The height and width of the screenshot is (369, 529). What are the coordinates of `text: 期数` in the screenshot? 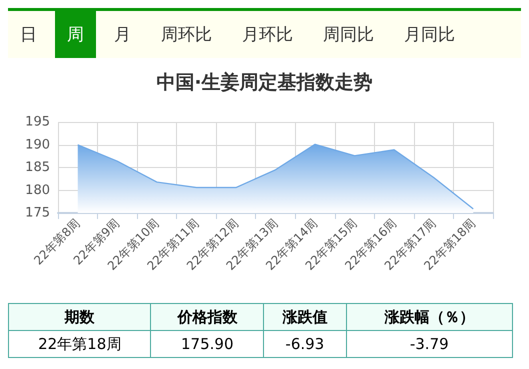 It's located at (79, 317).